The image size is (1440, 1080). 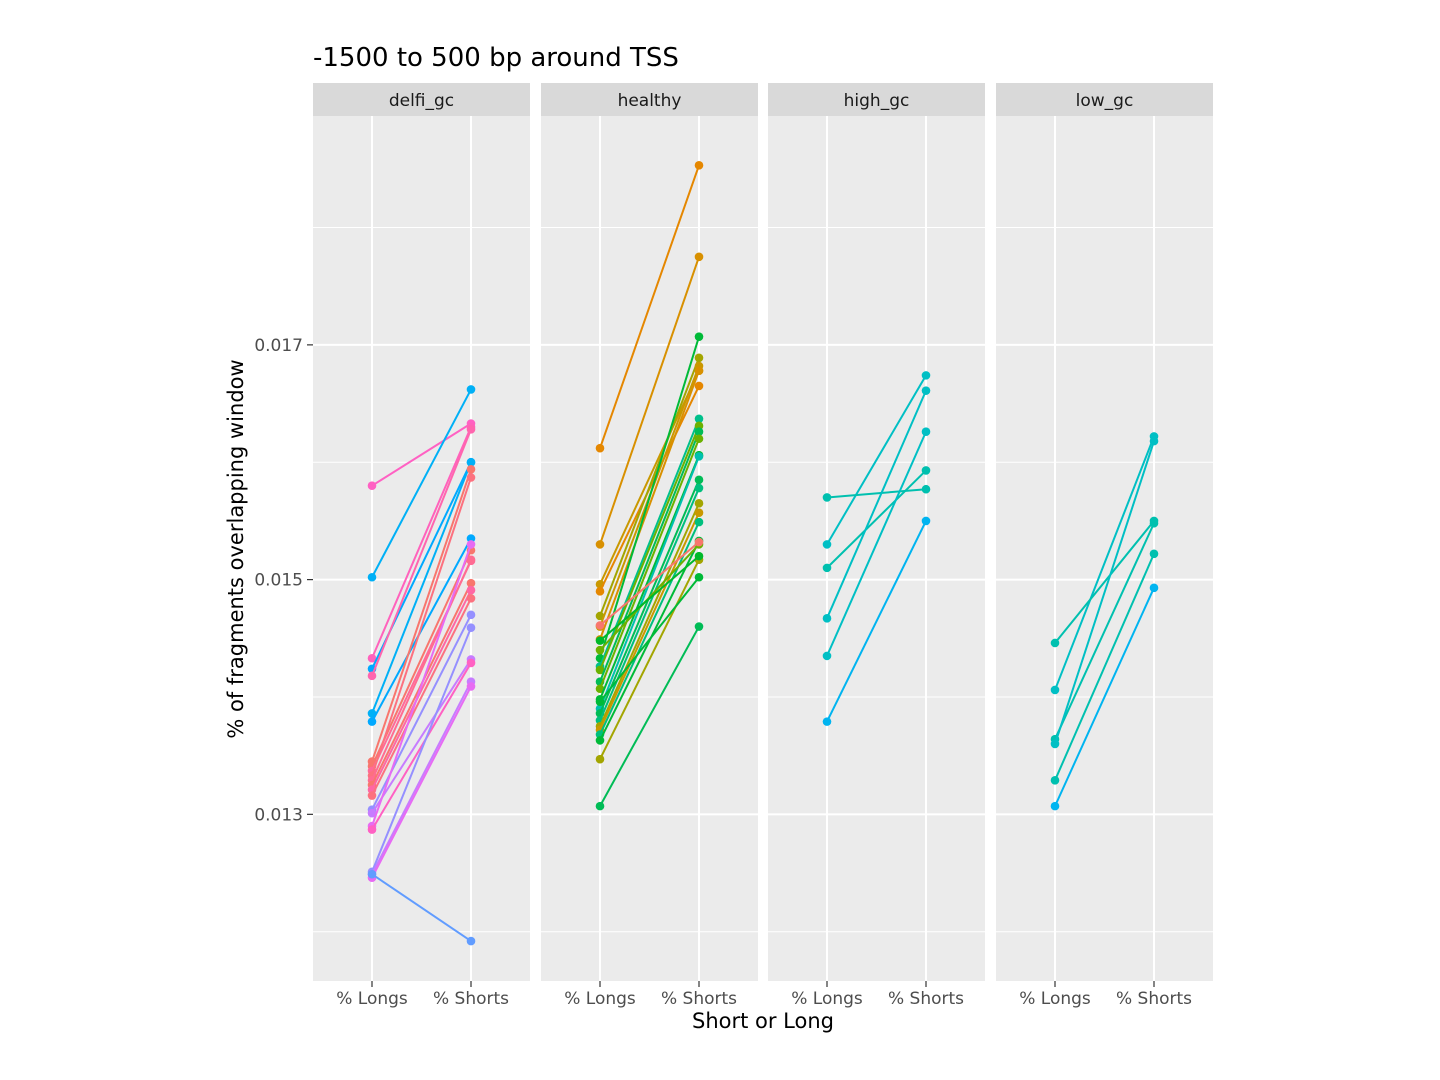 I want to click on y-tick-label: 0.013, so click(x=278, y=815).